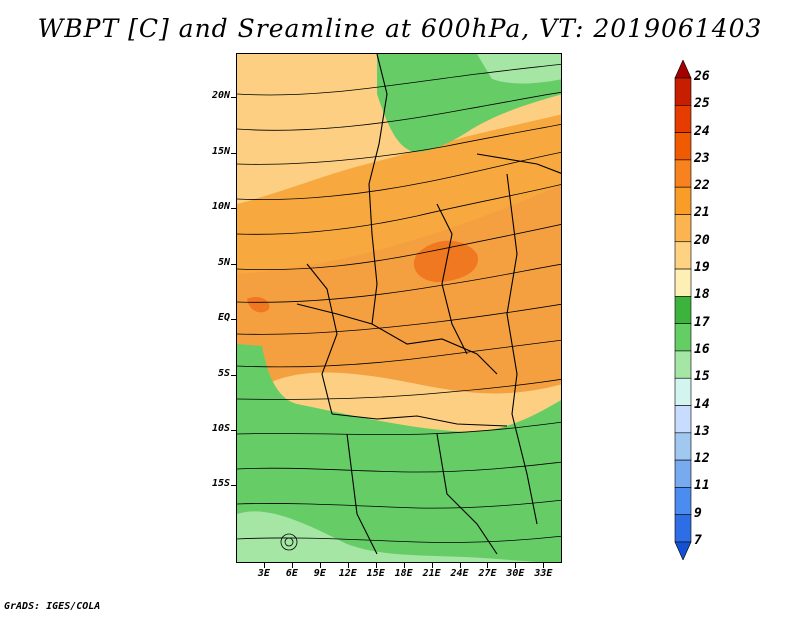 The image size is (800, 618). What do you see at coordinates (52, 606) in the screenshot?
I see `grads-credit: GrADS: IGES/COLA` at bounding box center [52, 606].